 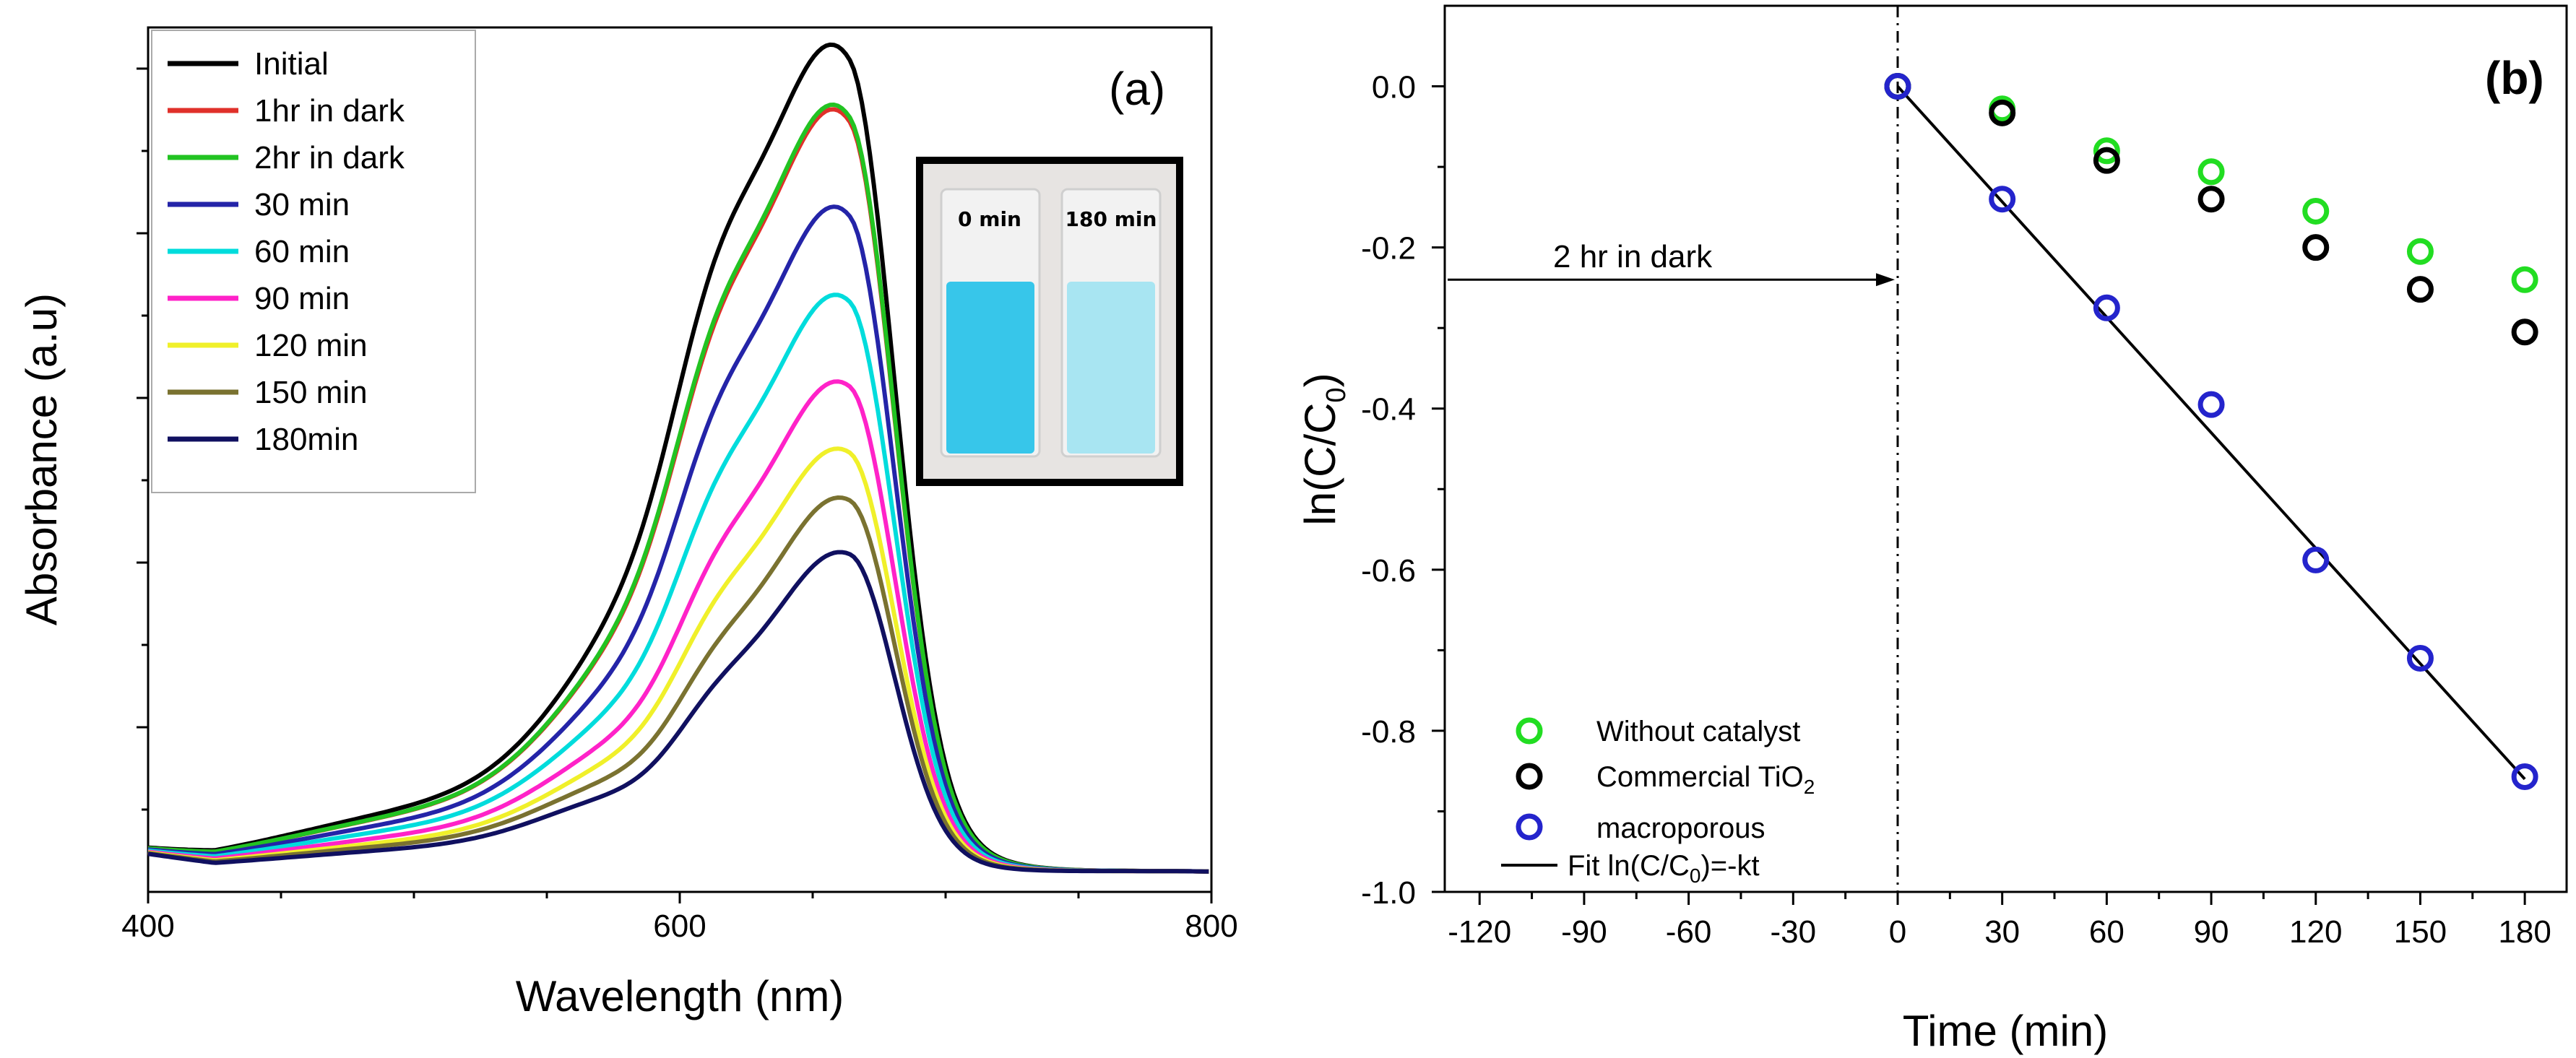 I want to click on panel-b-ytick-label: -0.6, so click(x=1388, y=571).